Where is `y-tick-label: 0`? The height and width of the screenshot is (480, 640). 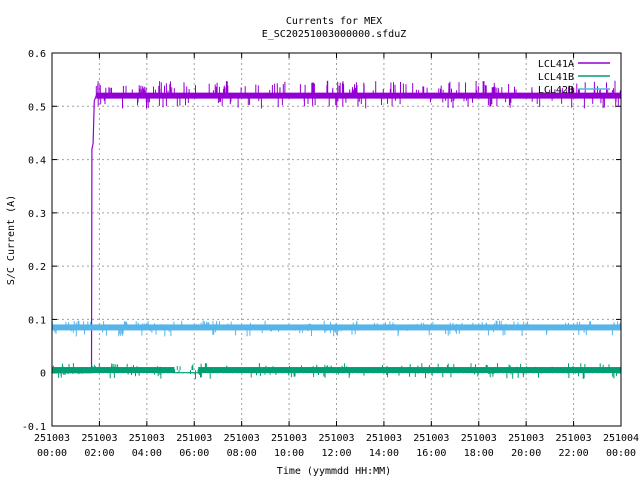
y-tick-label: 0 is located at coordinates (43, 374).